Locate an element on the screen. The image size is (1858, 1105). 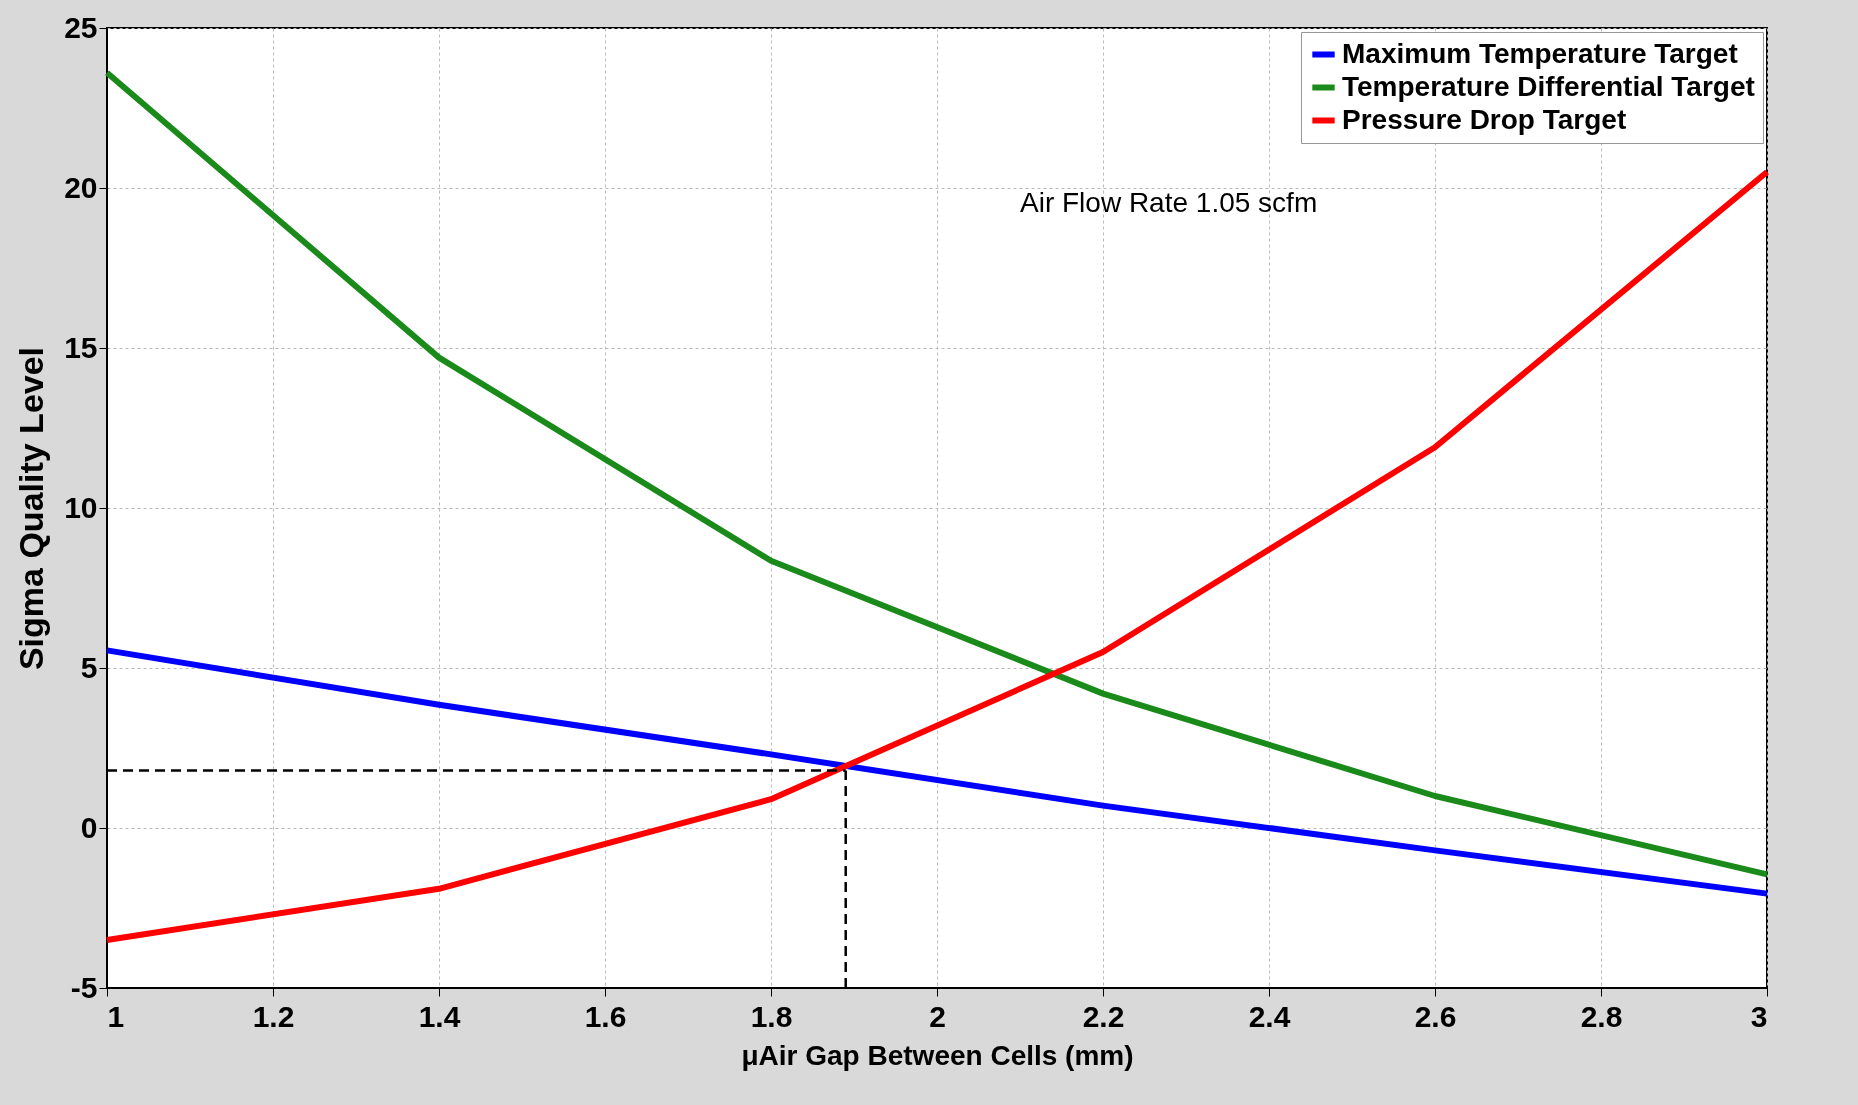
x-tick-label: 1.2 is located at coordinates (273, 1016).